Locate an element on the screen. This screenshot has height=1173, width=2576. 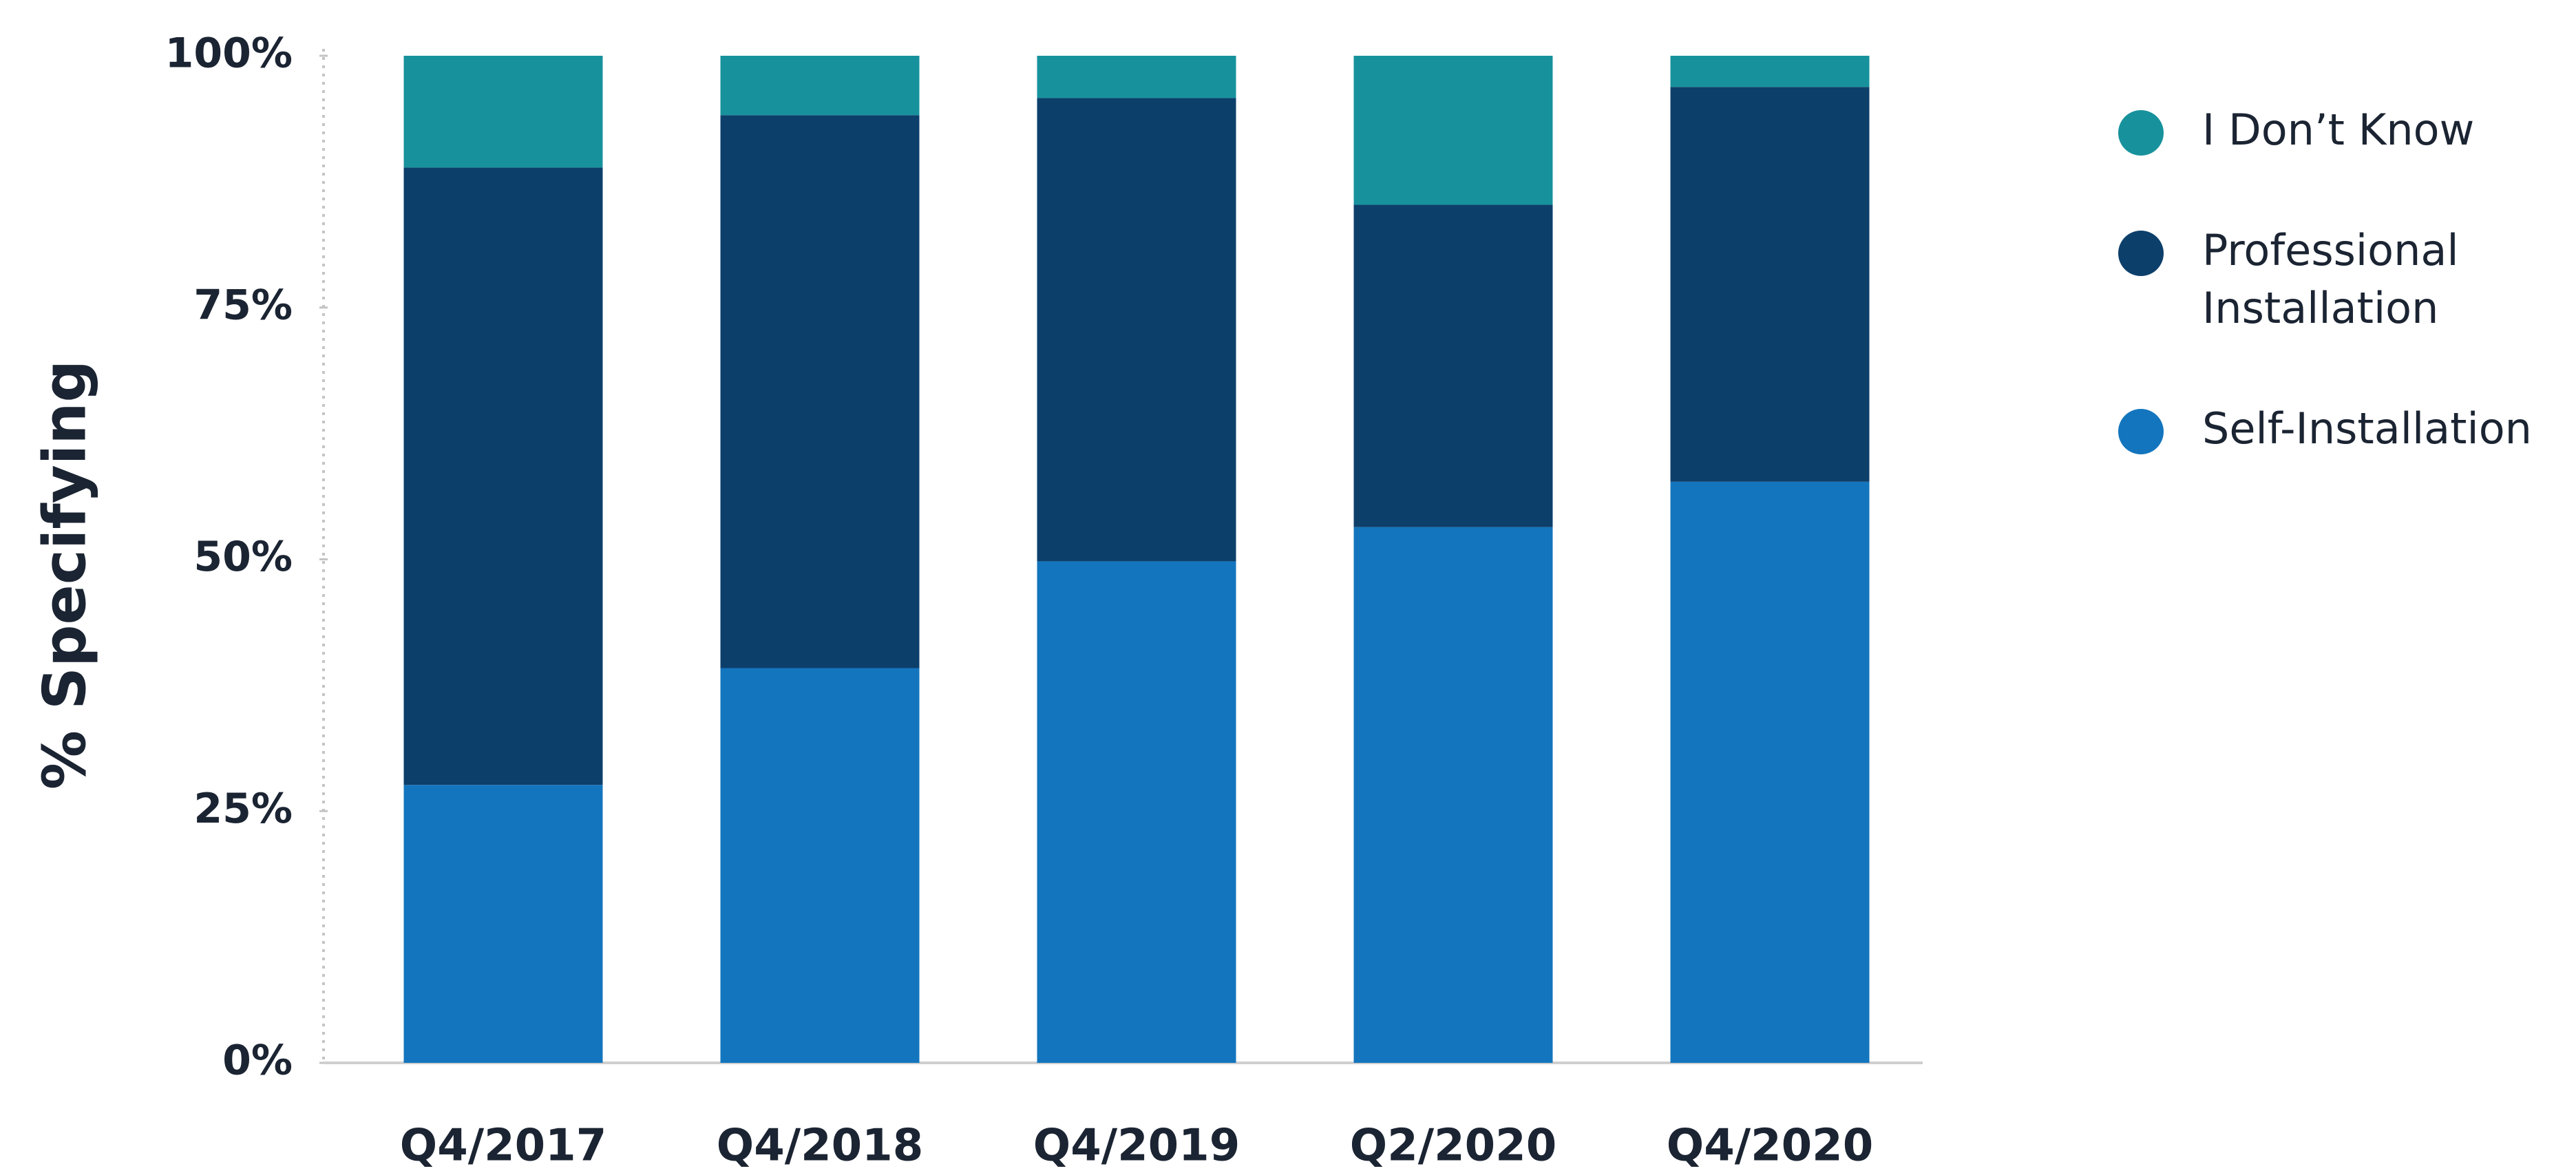
legend-label: Professional Installation is located at coordinates (2331, 279).